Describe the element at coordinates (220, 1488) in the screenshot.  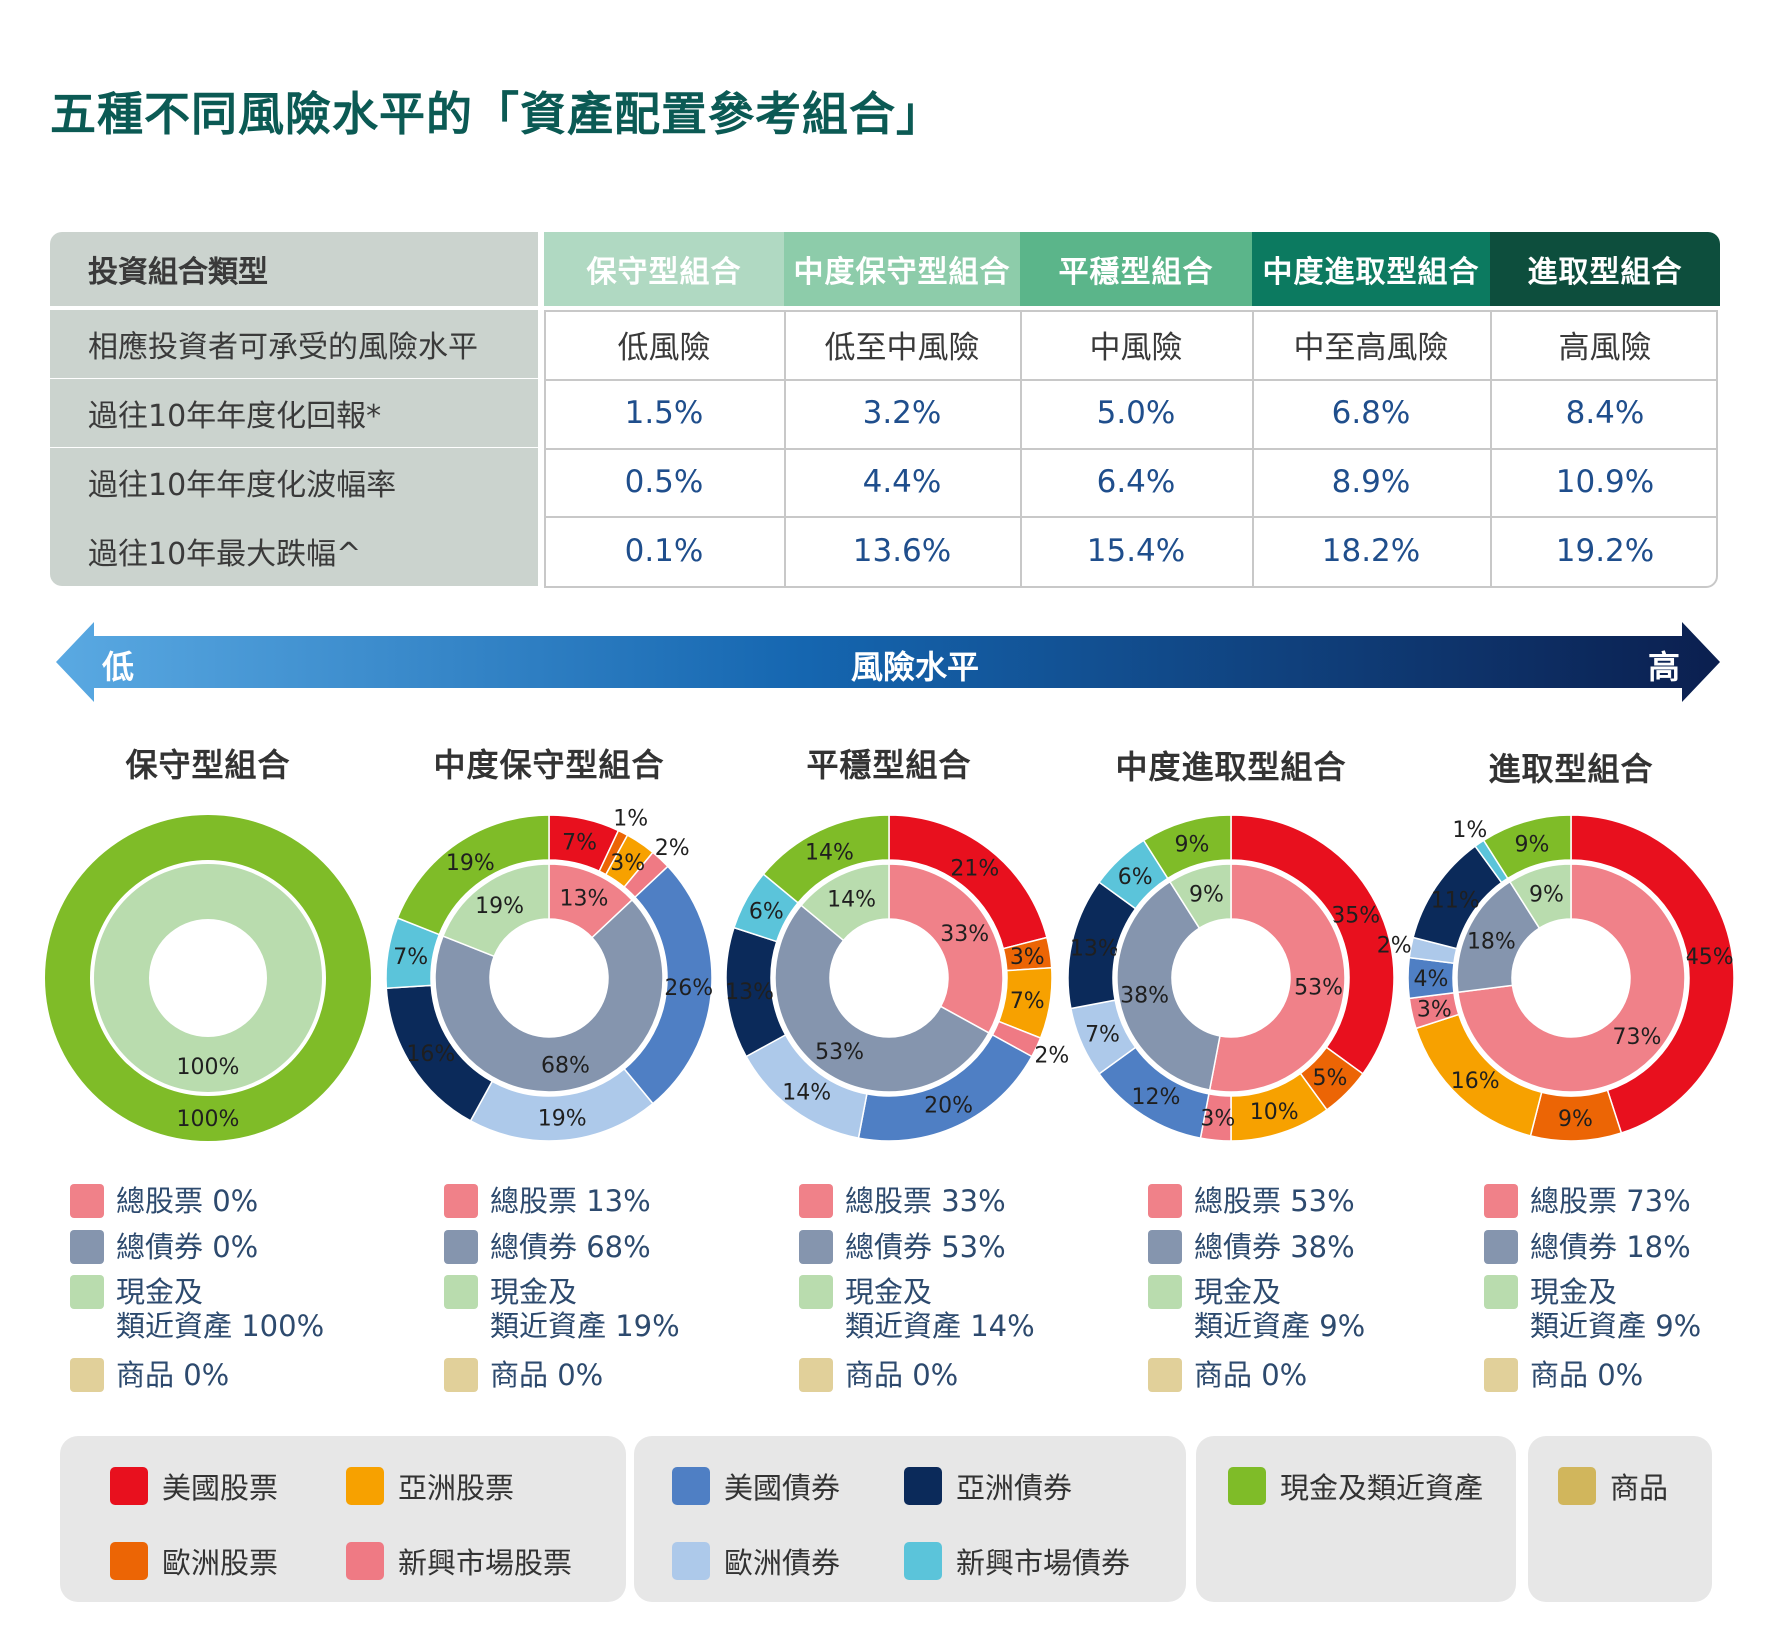
I see `legend-label: 美國股票` at that location.